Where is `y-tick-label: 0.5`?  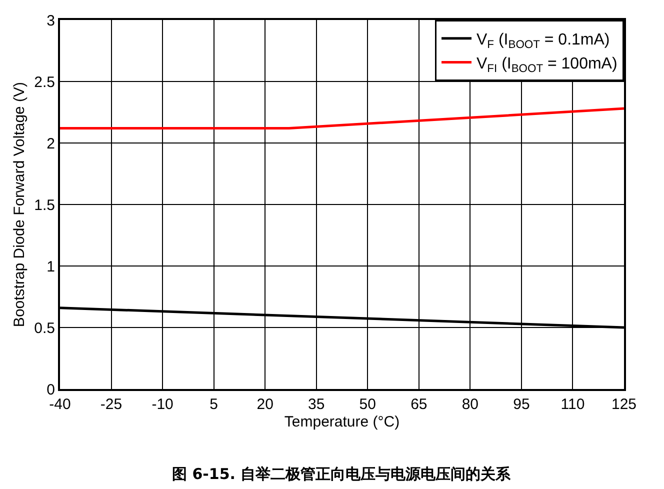 y-tick-label: 0.5 is located at coordinates (44, 328).